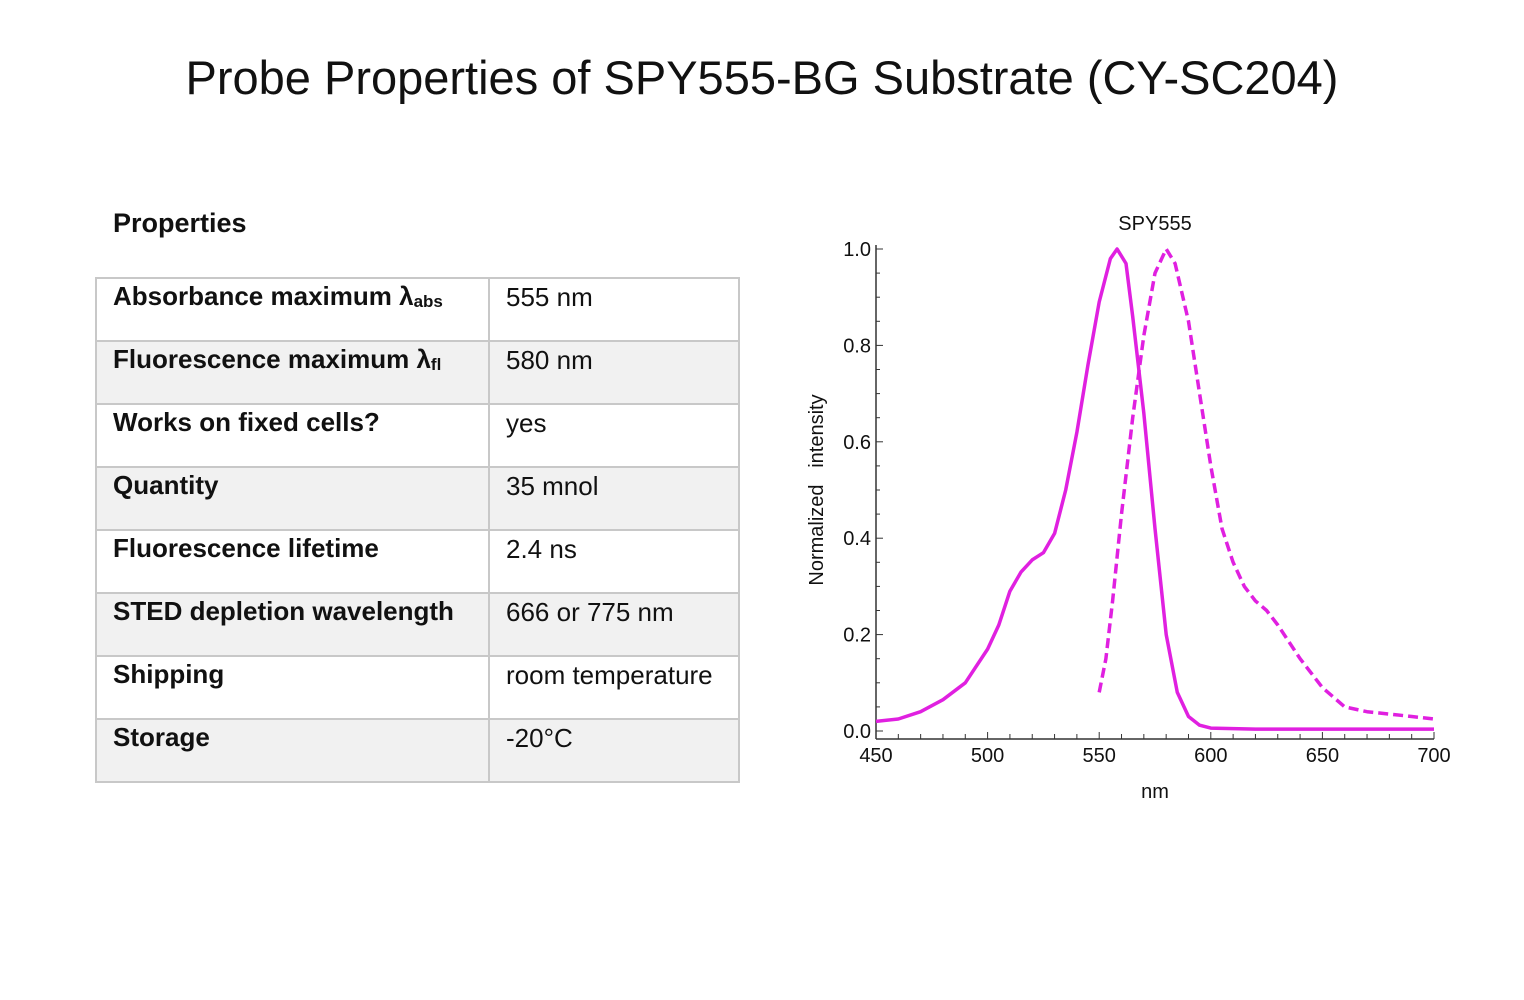 The width and height of the screenshot is (1524, 1000). What do you see at coordinates (1099, 756) in the screenshot?
I see `x-tick-label: 550` at bounding box center [1099, 756].